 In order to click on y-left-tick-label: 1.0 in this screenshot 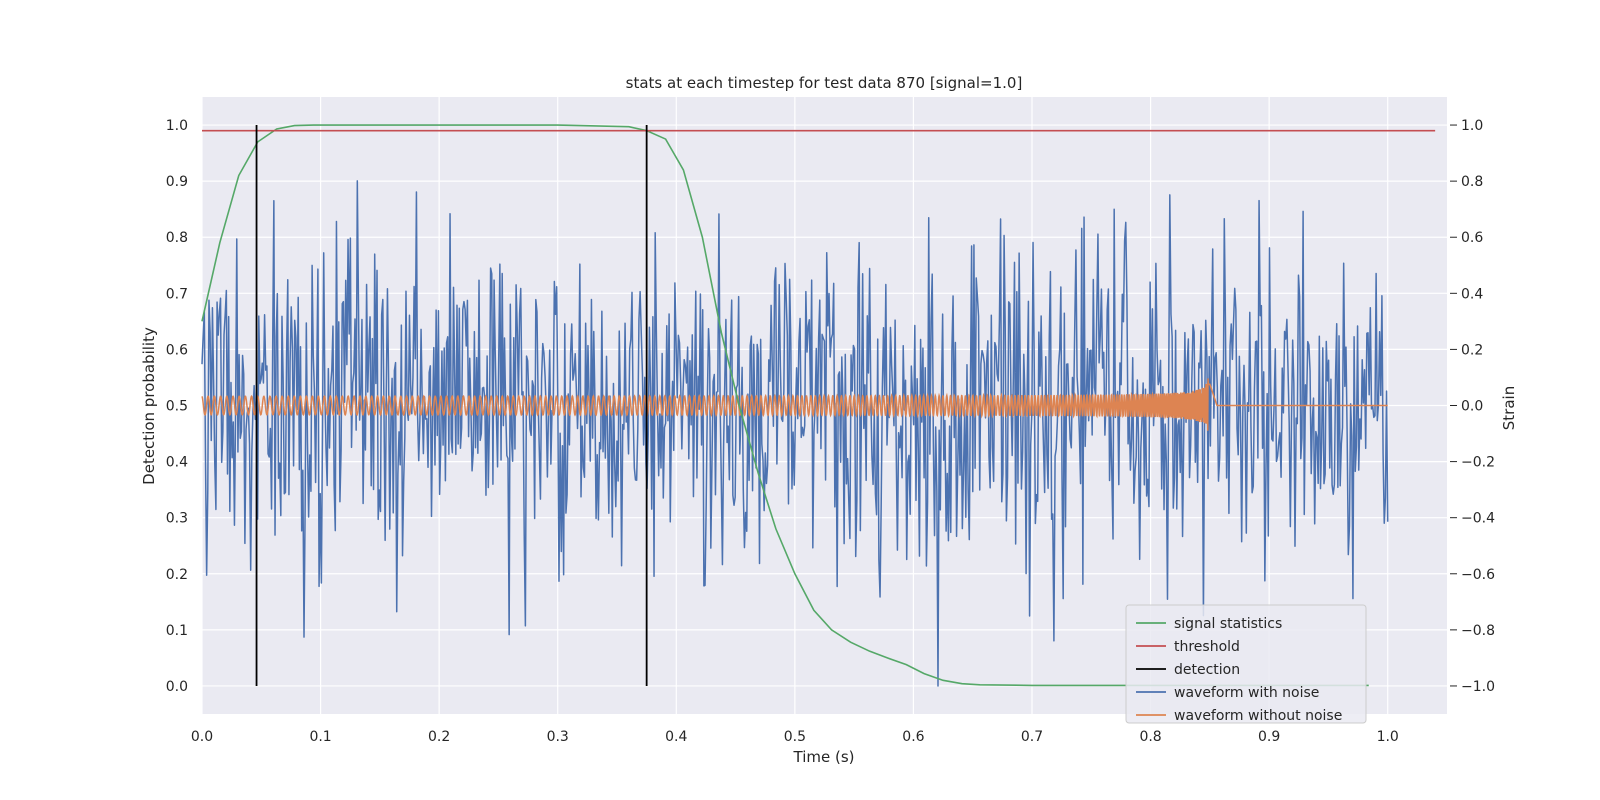, I will do `click(177, 126)`.